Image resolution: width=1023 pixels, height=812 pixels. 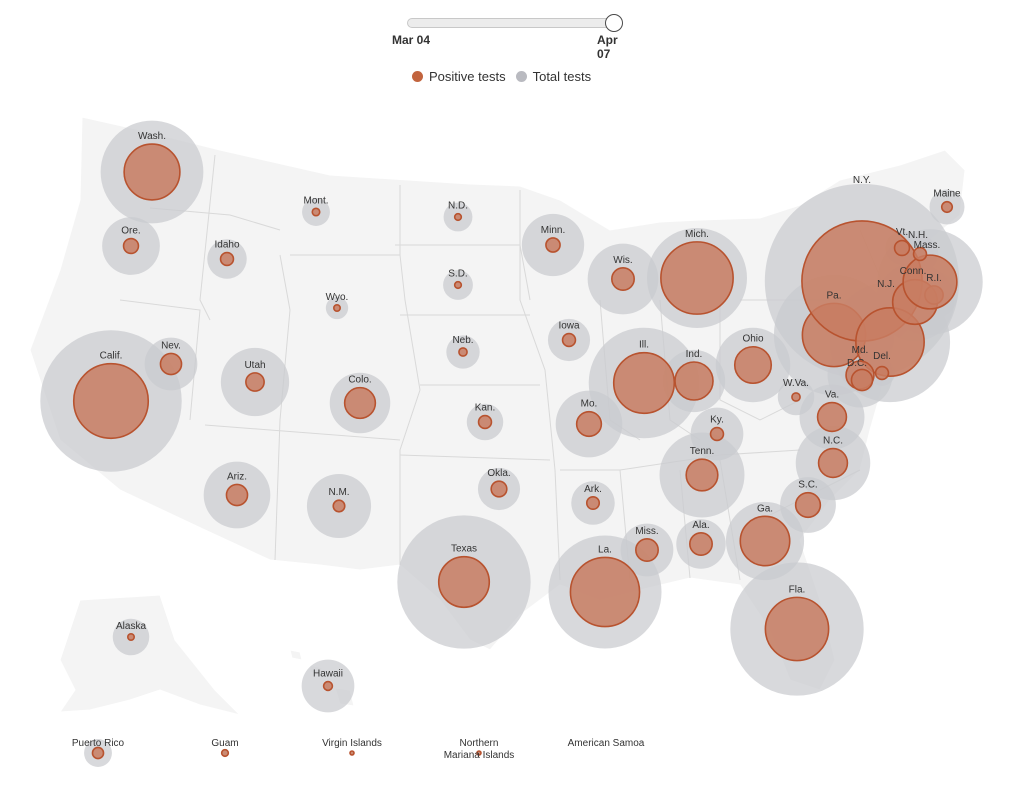 I want to click on state-label-idaho: Idaho, so click(x=226, y=245).